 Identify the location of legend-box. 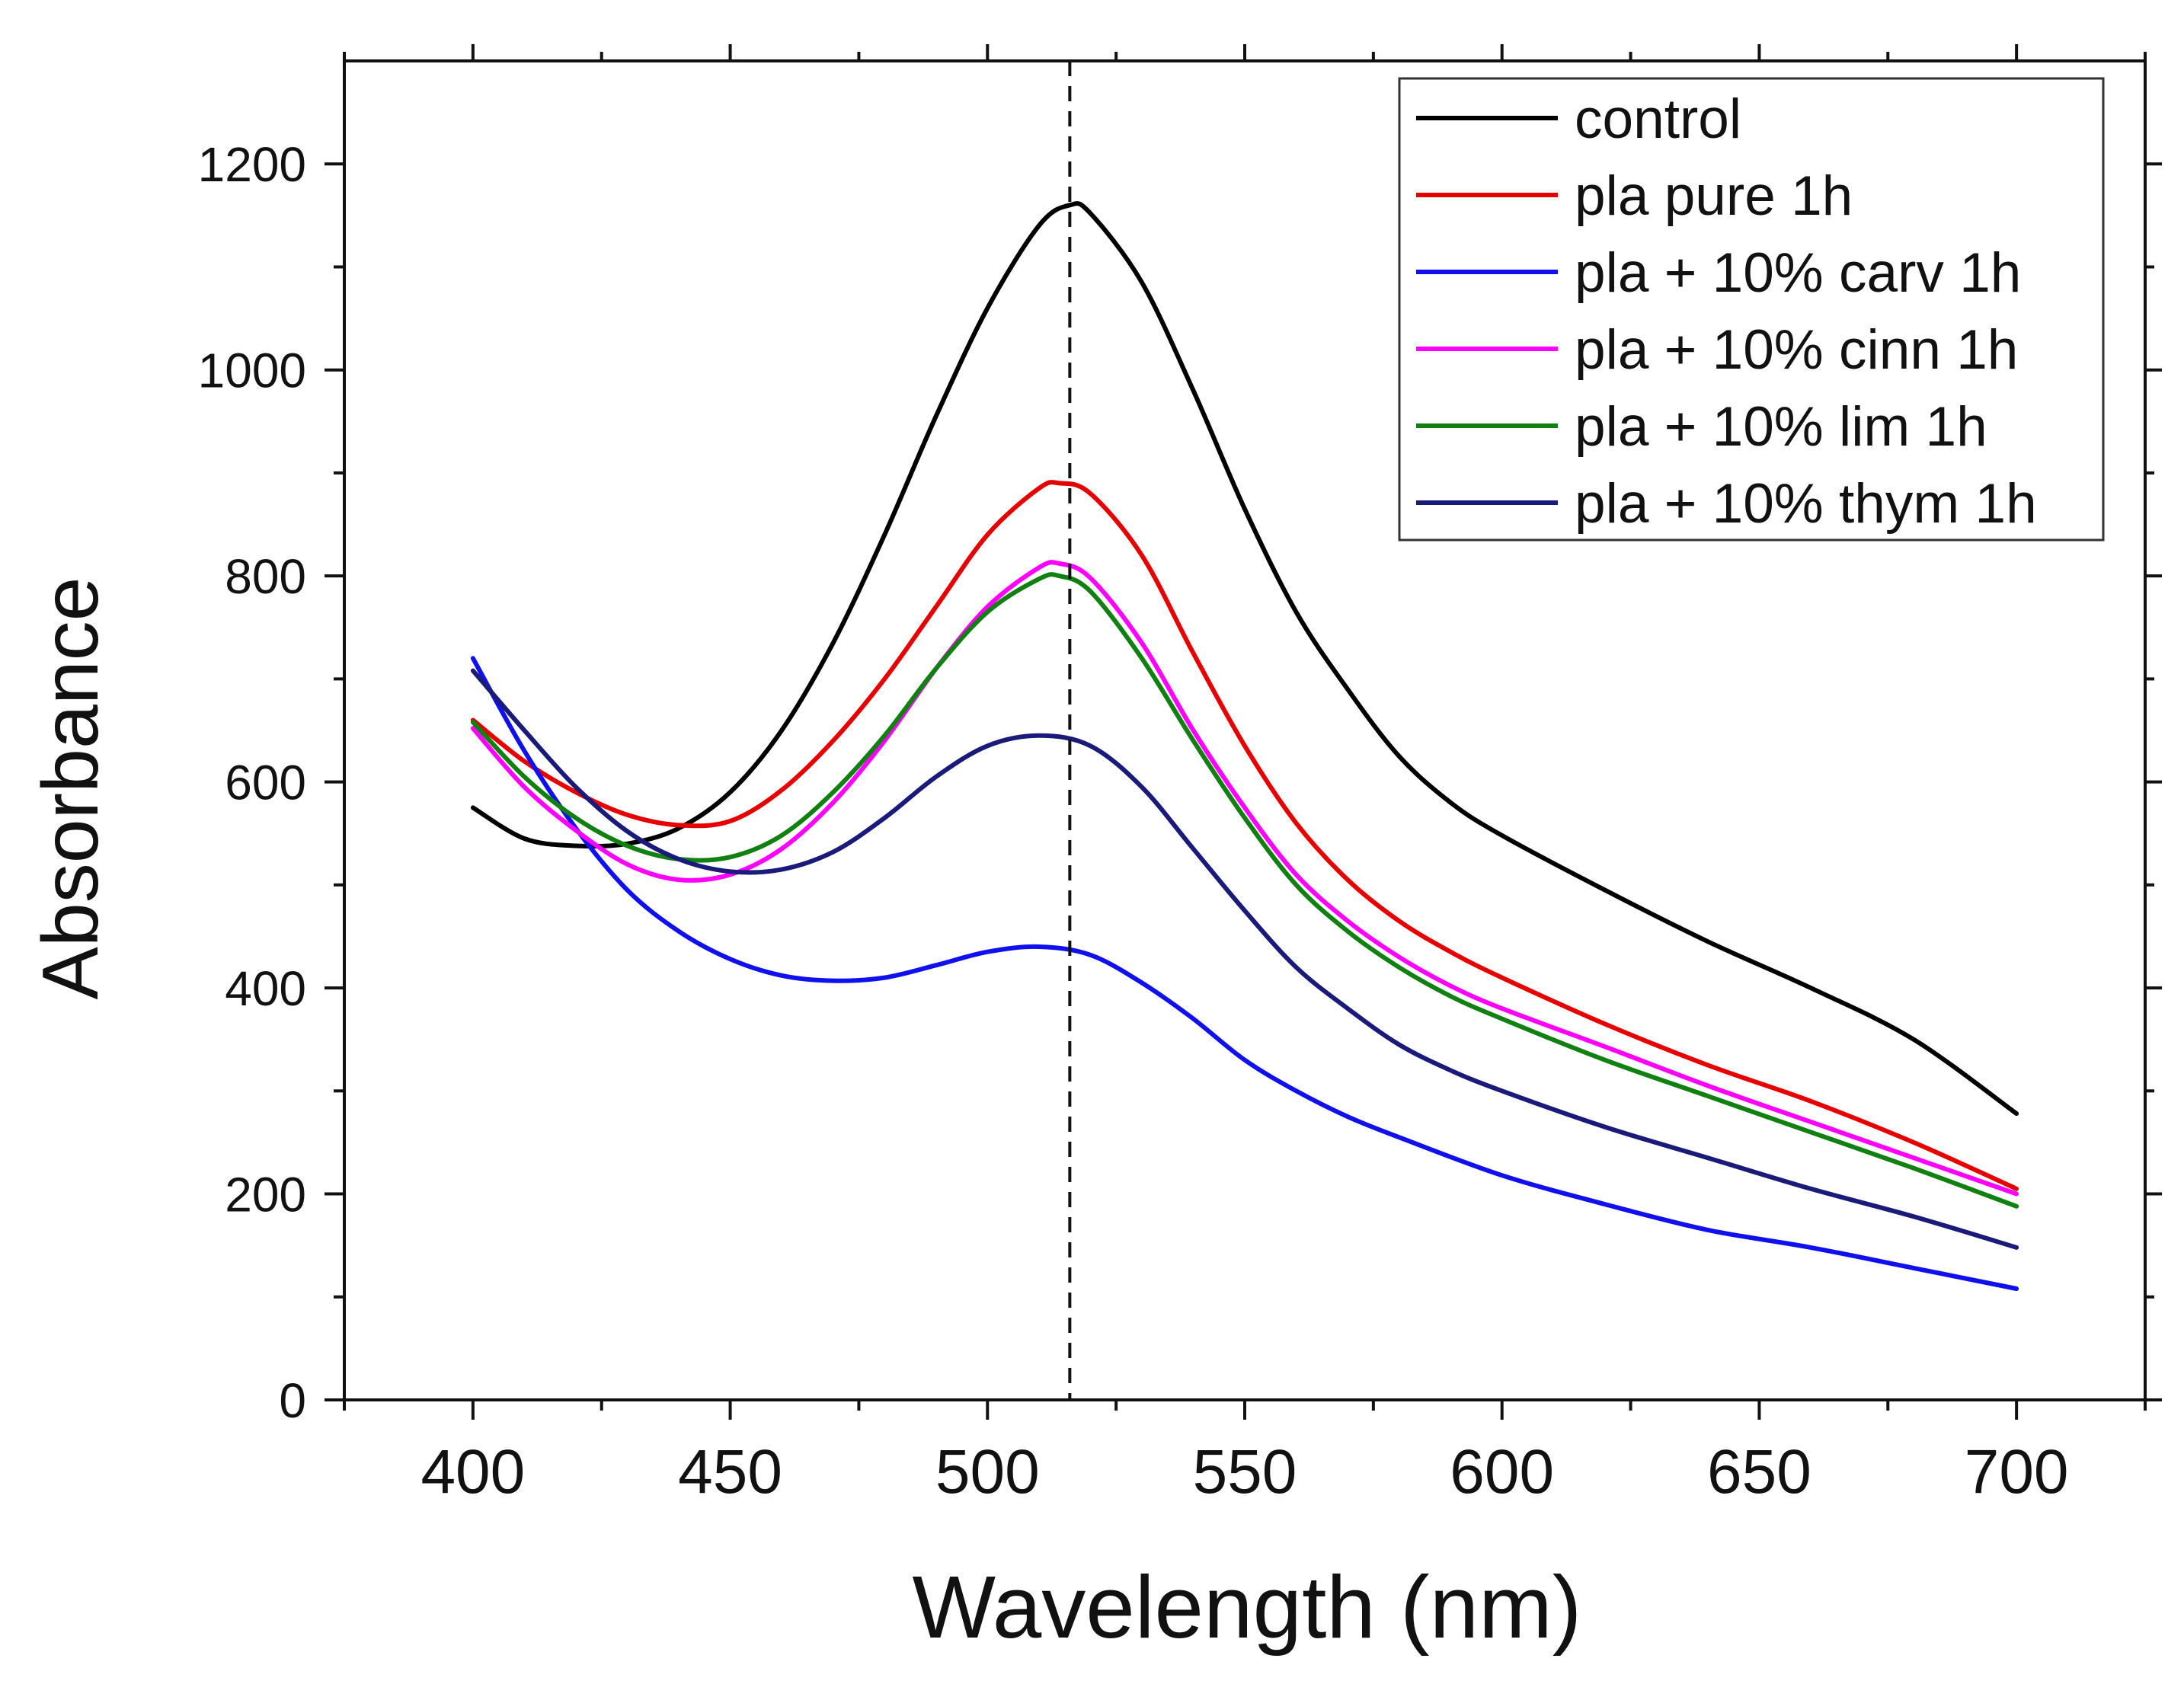
(1751, 310).